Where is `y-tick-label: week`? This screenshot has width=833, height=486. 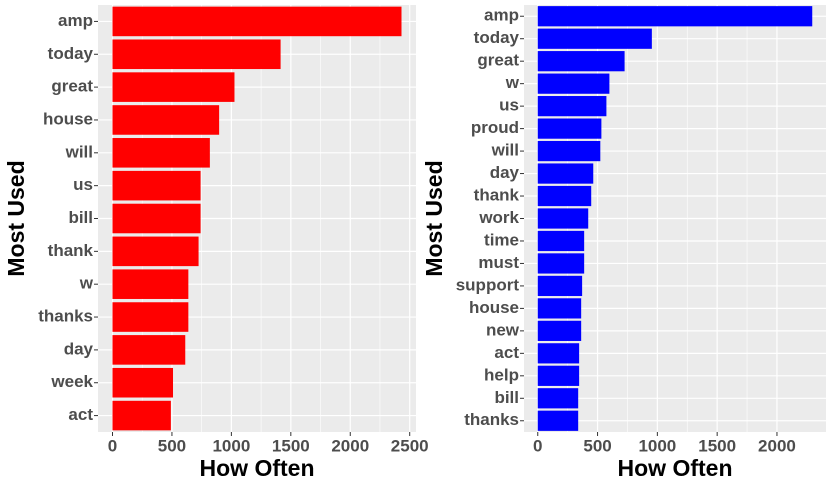
y-tick-label: week is located at coordinates (71, 381).